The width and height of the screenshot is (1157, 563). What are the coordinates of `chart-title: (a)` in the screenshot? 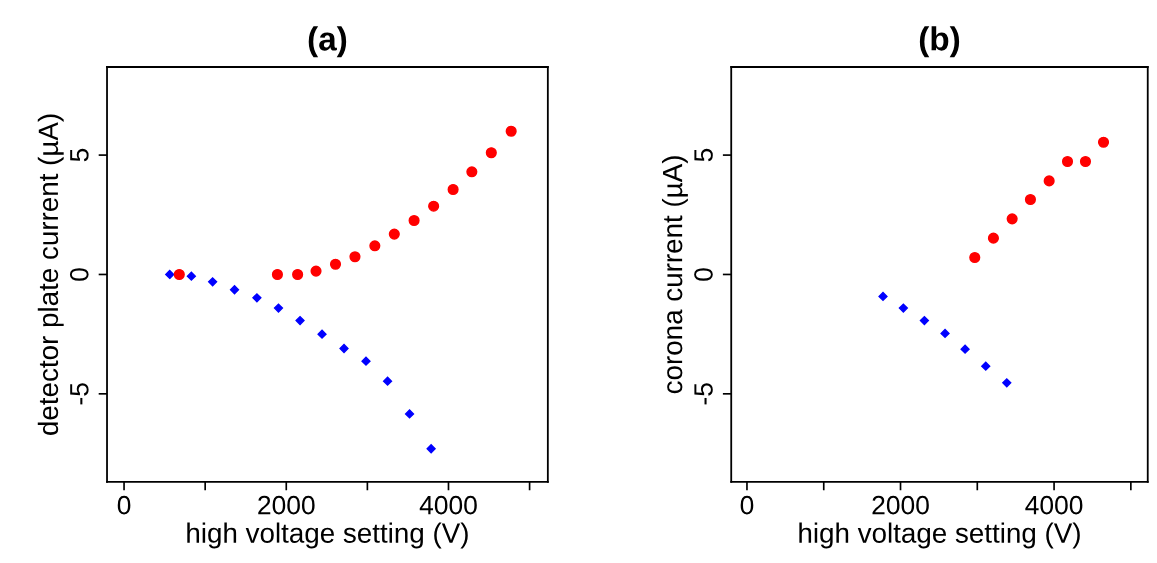 It's located at (327, 42).